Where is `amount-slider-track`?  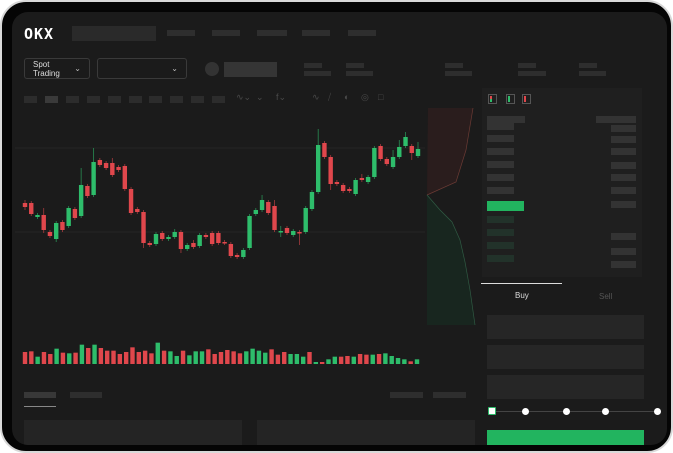
amount-slider-track is located at coordinates (574, 411).